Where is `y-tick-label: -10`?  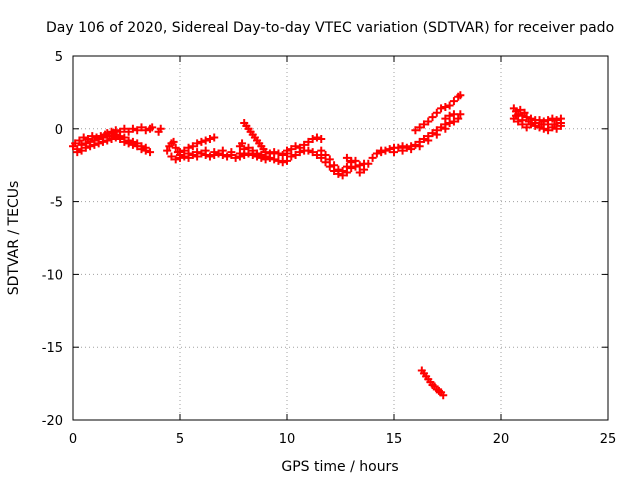 y-tick-label: -10 is located at coordinates (52, 275).